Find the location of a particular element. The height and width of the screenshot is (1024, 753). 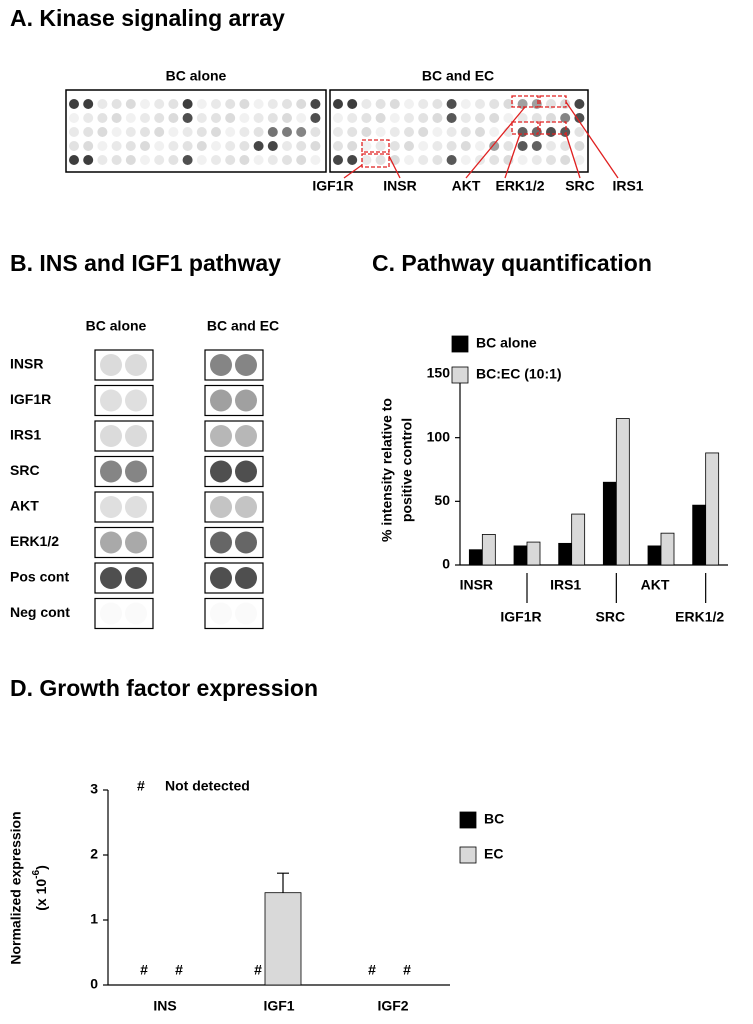

kinase-label: ERK1/2 is located at coordinates (519, 186).